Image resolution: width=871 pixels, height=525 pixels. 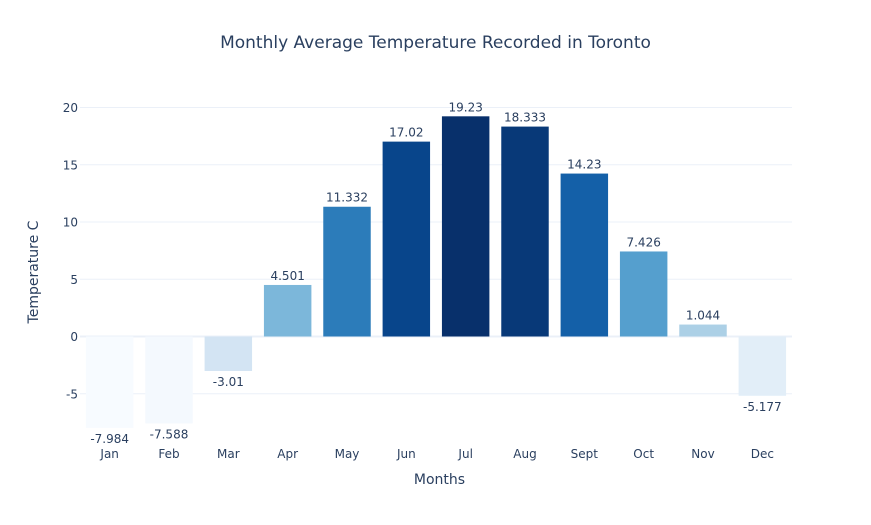 I want to click on value-label: -7.588, so click(x=169, y=434).